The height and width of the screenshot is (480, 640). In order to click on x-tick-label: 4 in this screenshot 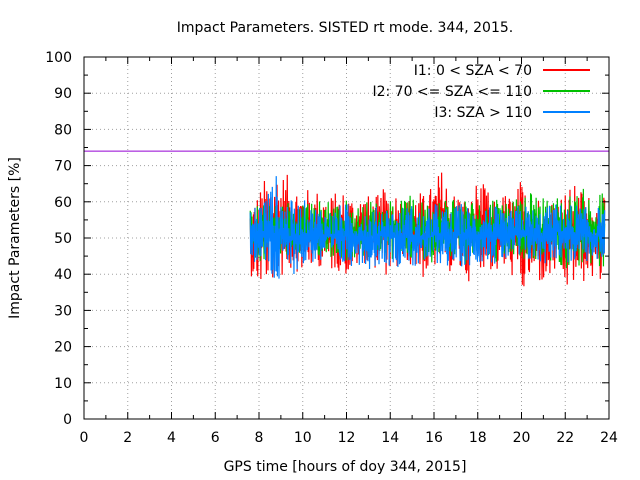, I will do `click(171, 438)`.